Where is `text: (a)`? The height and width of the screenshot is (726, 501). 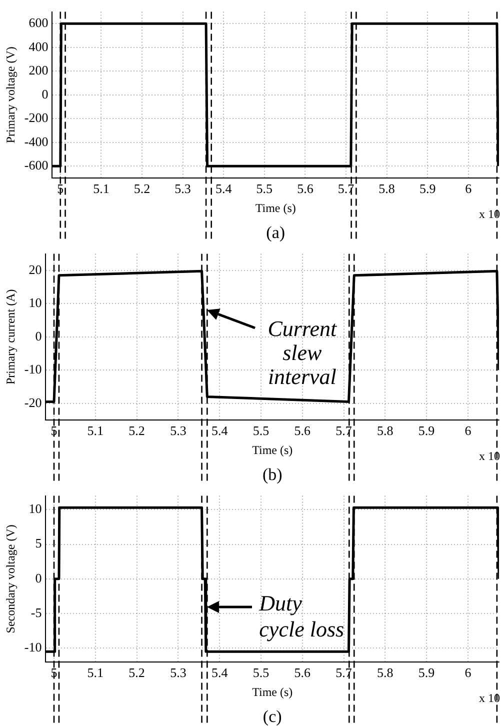
text: (a) is located at coordinates (276, 232).